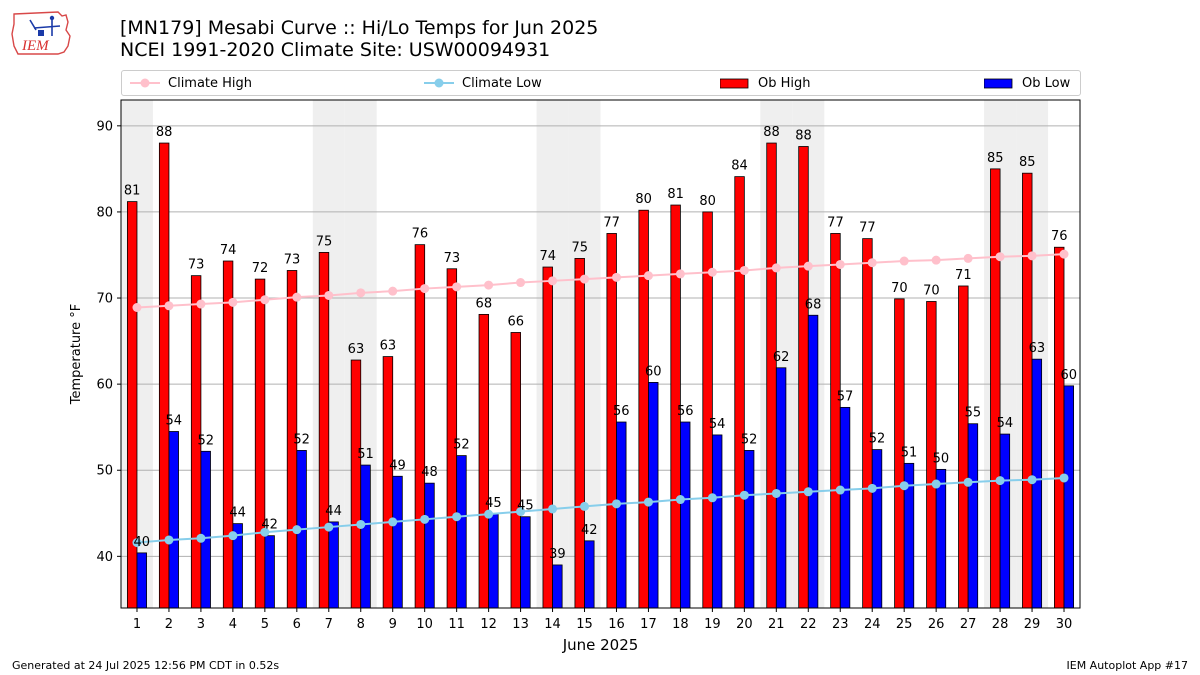 This screenshot has height=675, width=1200. Describe the element at coordinates (1027, 162) in the screenshot. I see `ob-high-label: 85` at that location.